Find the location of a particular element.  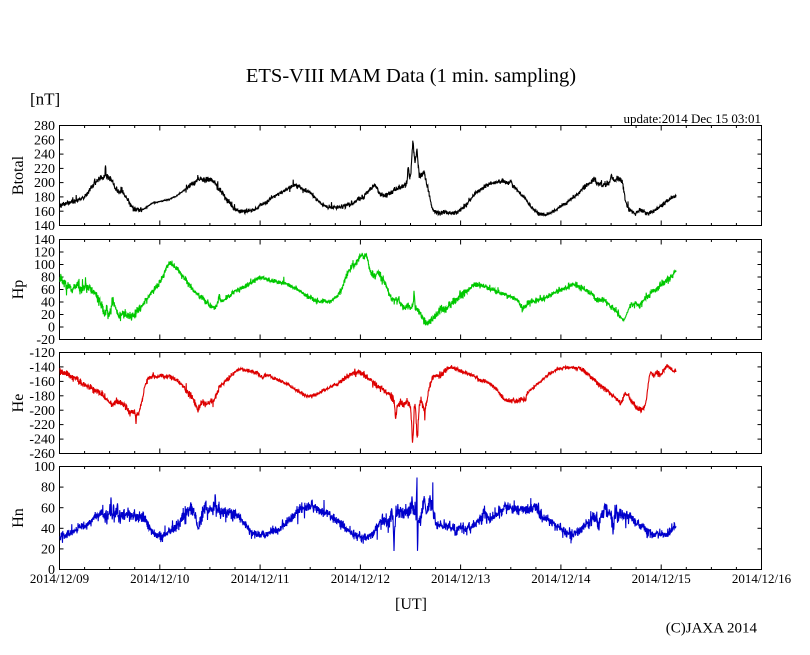

svg-text: -140 is located at coordinates (42, 368).